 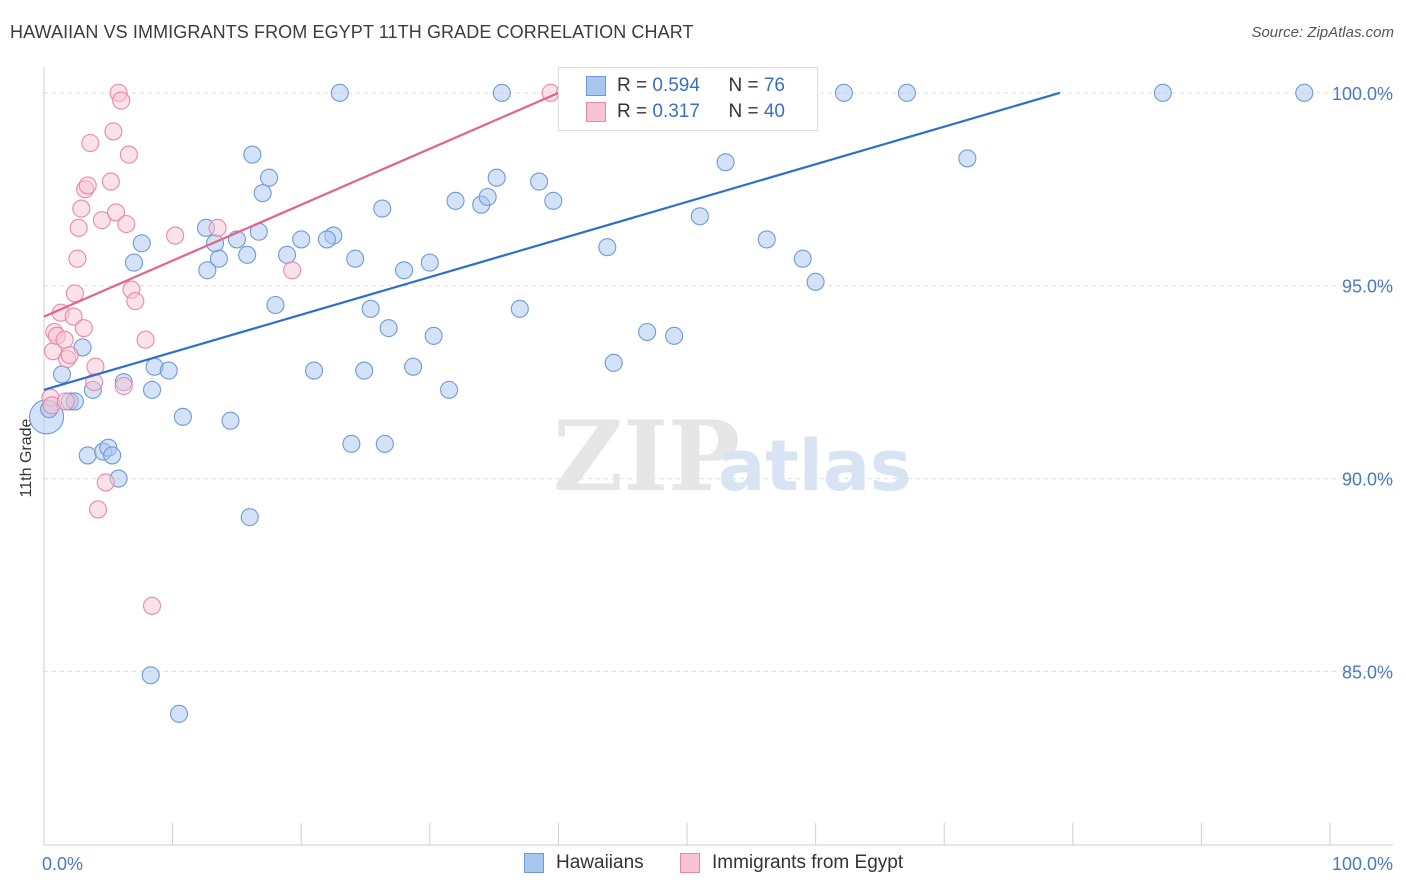 What do you see at coordinates (600, 862) in the screenshot?
I see `legend-label-hawaiians: Hawaiians` at bounding box center [600, 862].